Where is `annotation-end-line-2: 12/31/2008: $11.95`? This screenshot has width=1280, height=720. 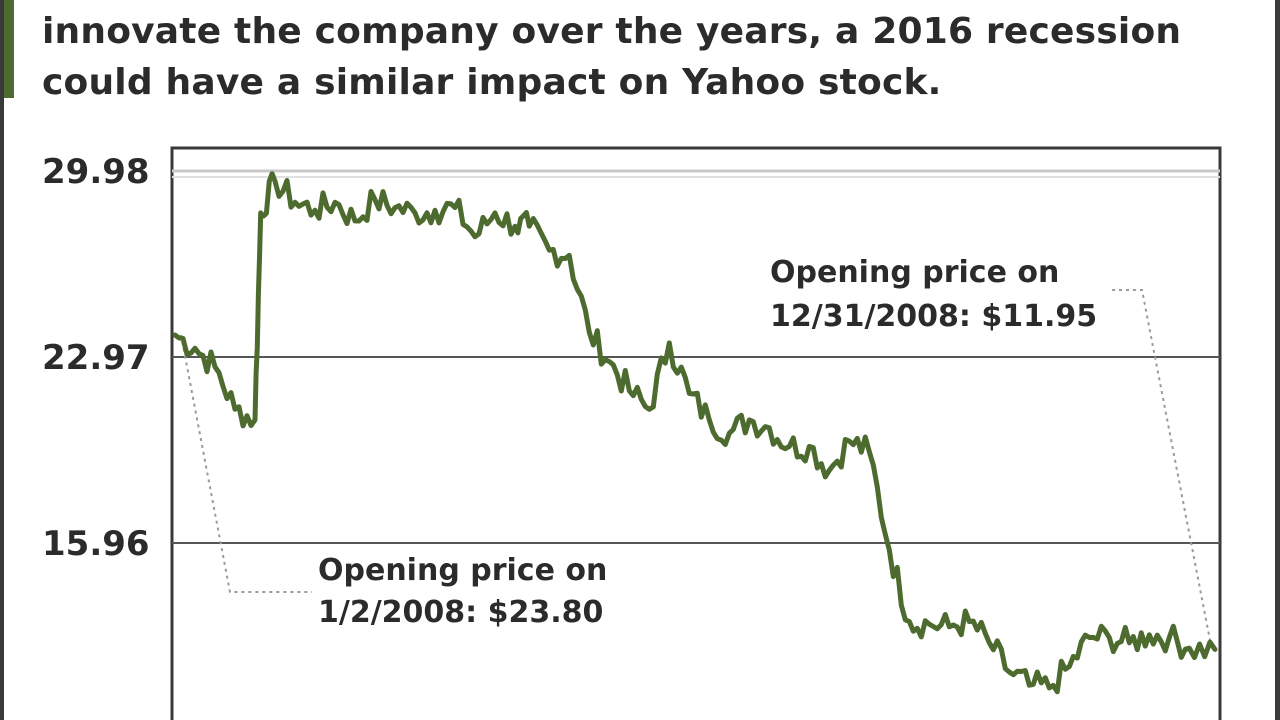
annotation-end-line-2: 12/31/2008: $11.95 is located at coordinates (933, 316).